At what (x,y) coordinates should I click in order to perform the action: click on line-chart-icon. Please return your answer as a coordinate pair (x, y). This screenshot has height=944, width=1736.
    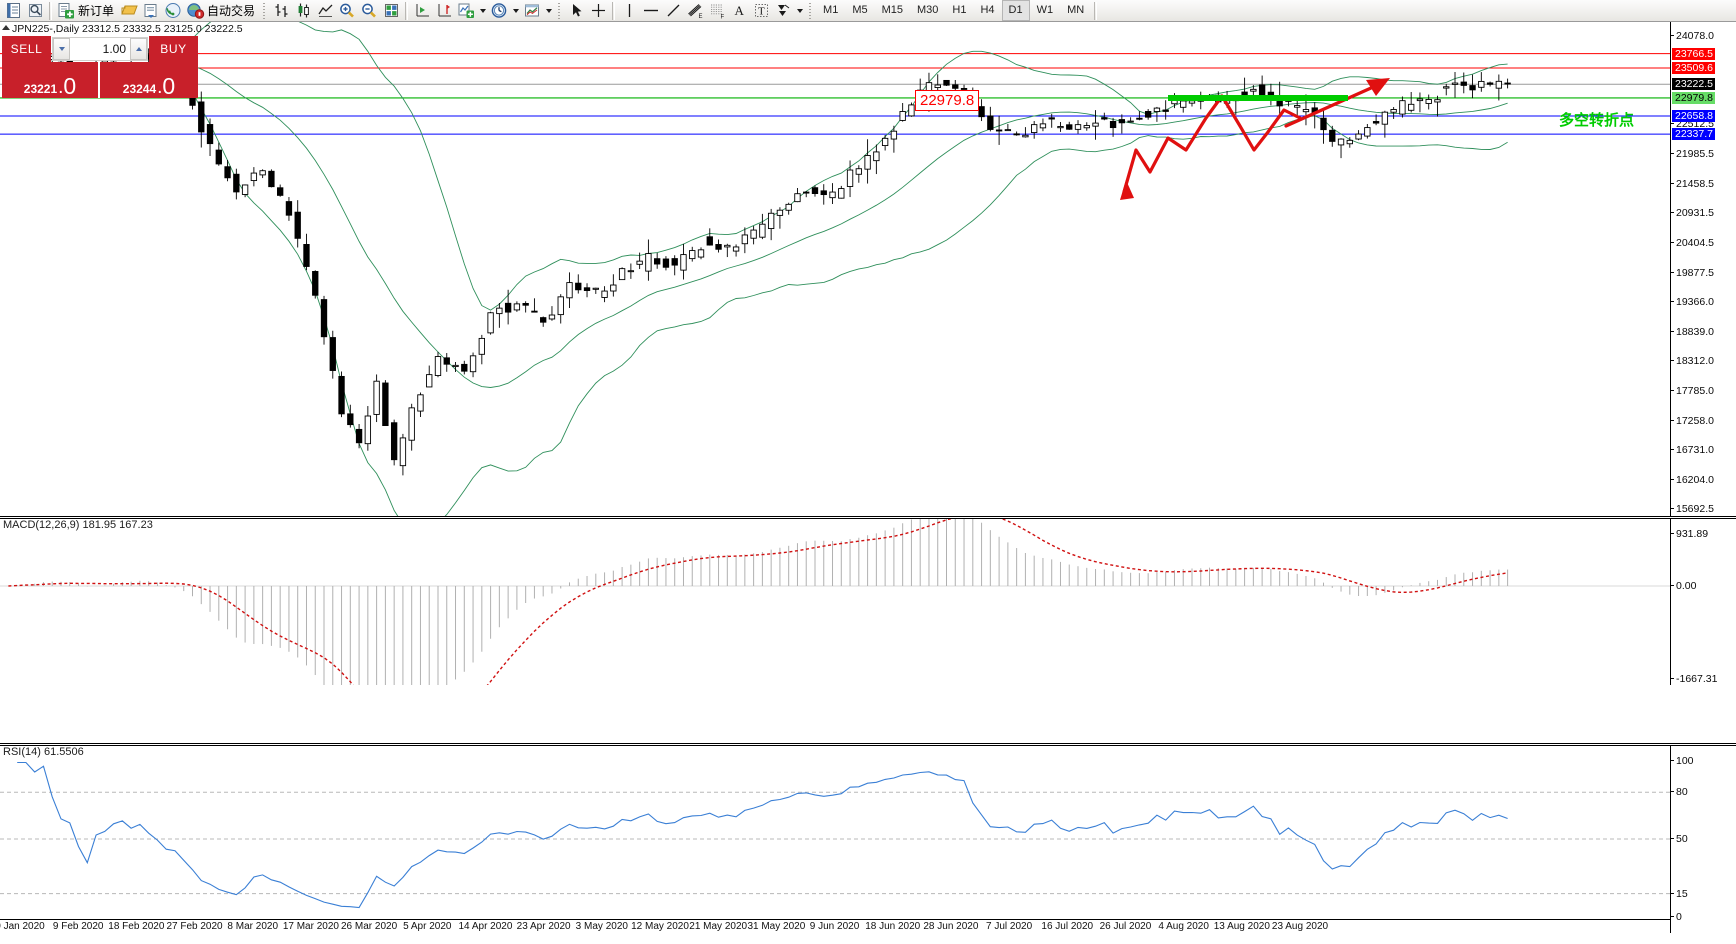
    Looking at the image, I should click on (325, 11).